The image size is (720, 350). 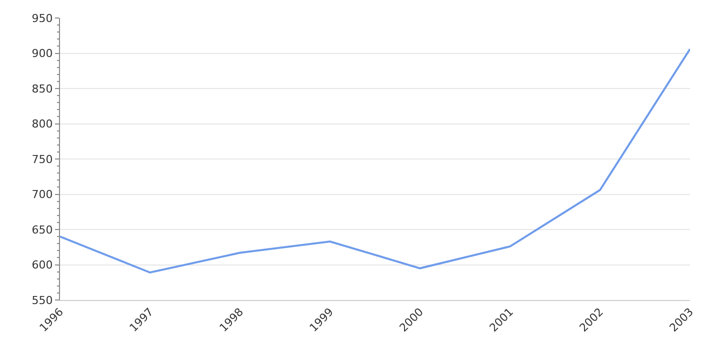 I want to click on y-tick-label: 750, so click(x=42, y=159).